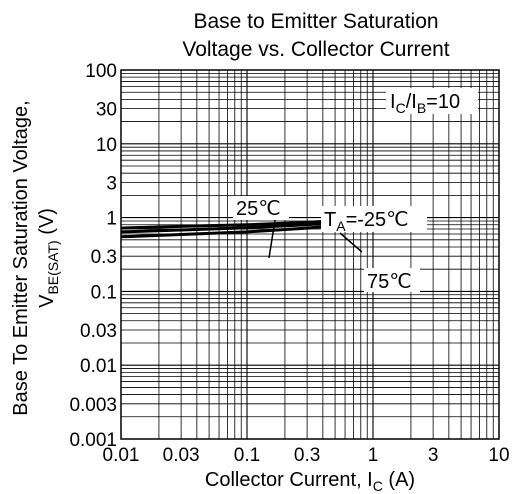  I want to click on chart-title-line-1: Base to Emitter Saturation, so click(315, 21).